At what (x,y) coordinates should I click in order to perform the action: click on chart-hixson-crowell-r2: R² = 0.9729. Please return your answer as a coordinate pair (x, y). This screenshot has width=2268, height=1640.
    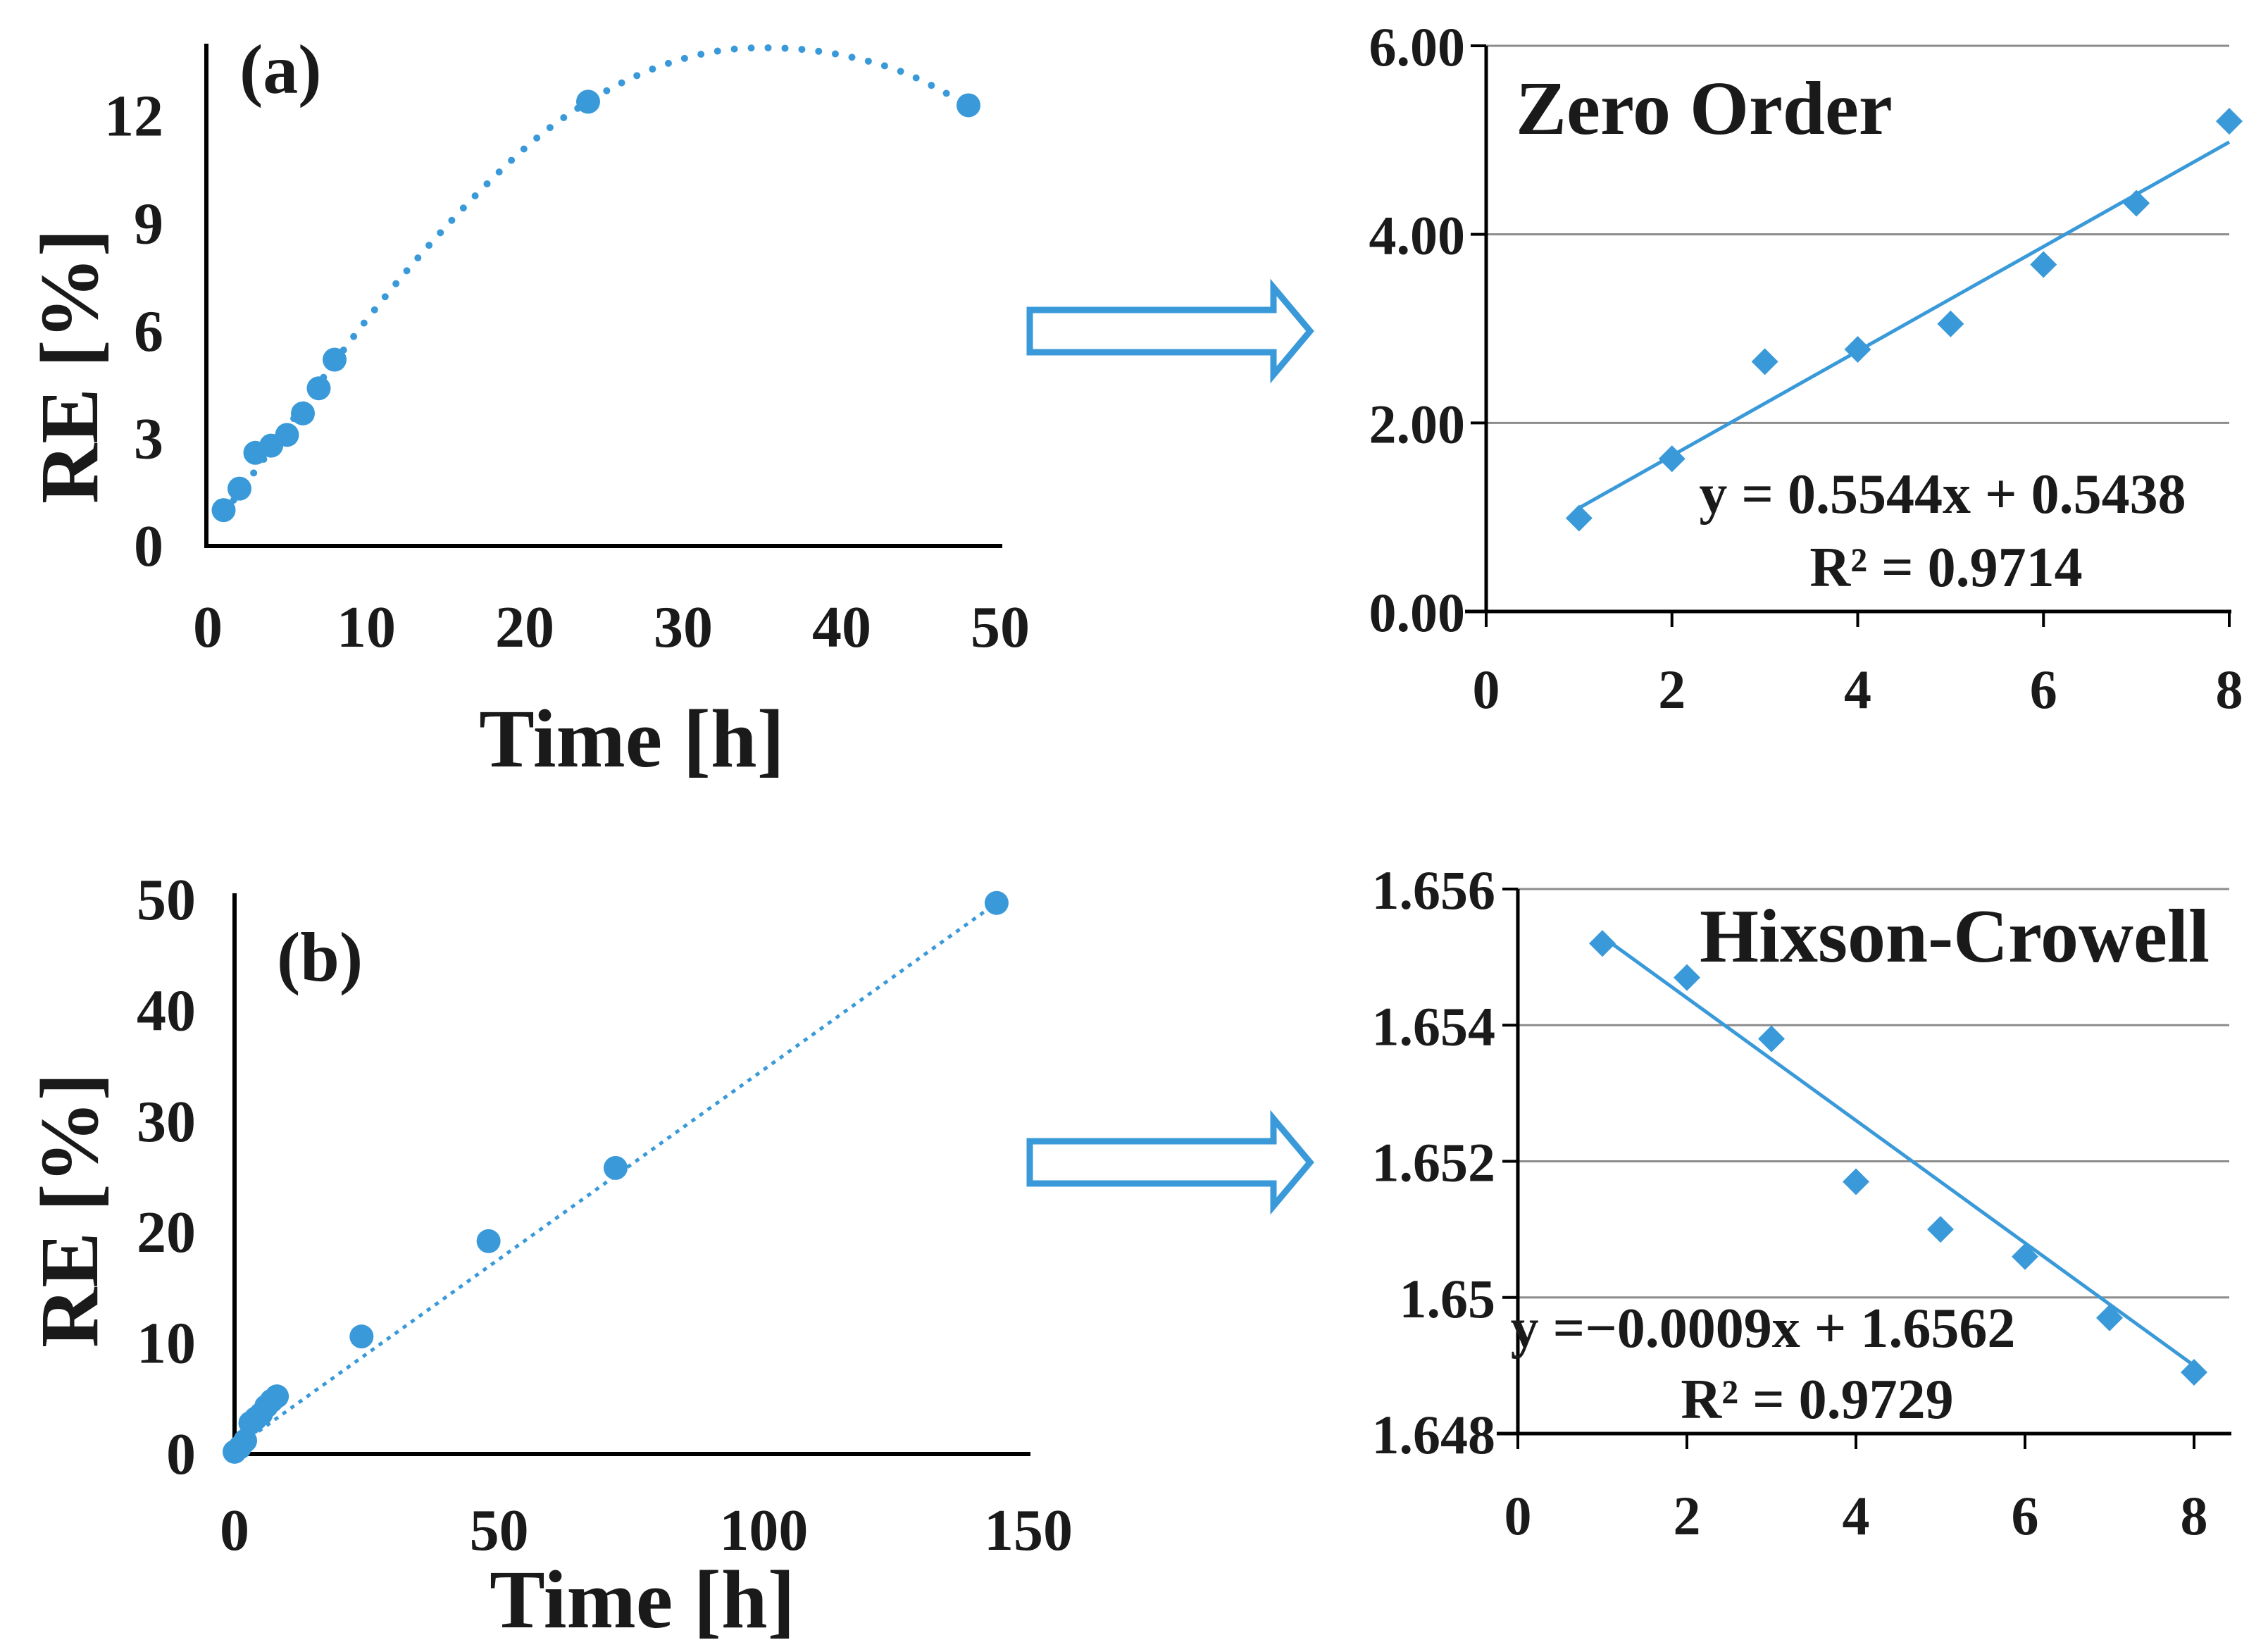
    Looking at the image, I should click on (1817, 1400).